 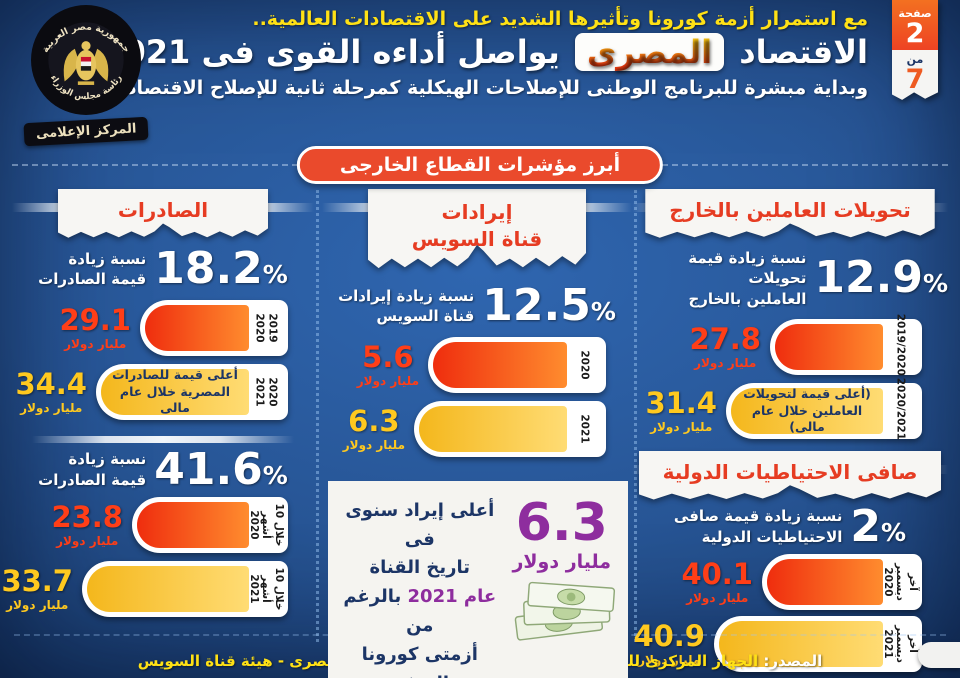 What do you see at coordinates (564, 611) in the screenshot?
I see `money-stack-icon` at bounding box center [564, 611].